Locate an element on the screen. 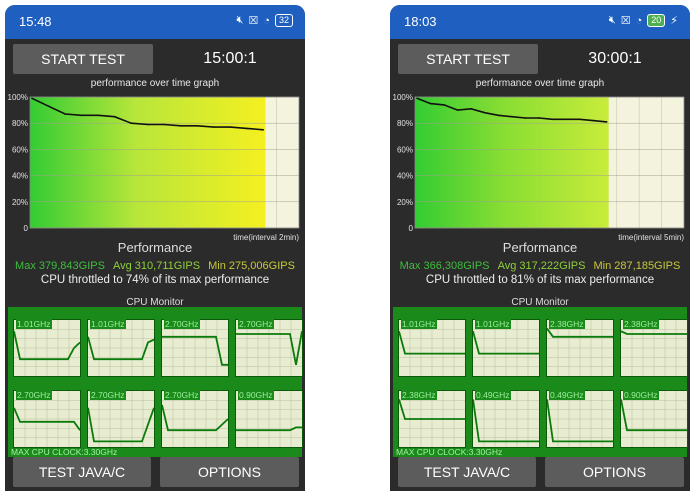  x-axis-label: time(interval 2min) is located at coordinates (266, 237).